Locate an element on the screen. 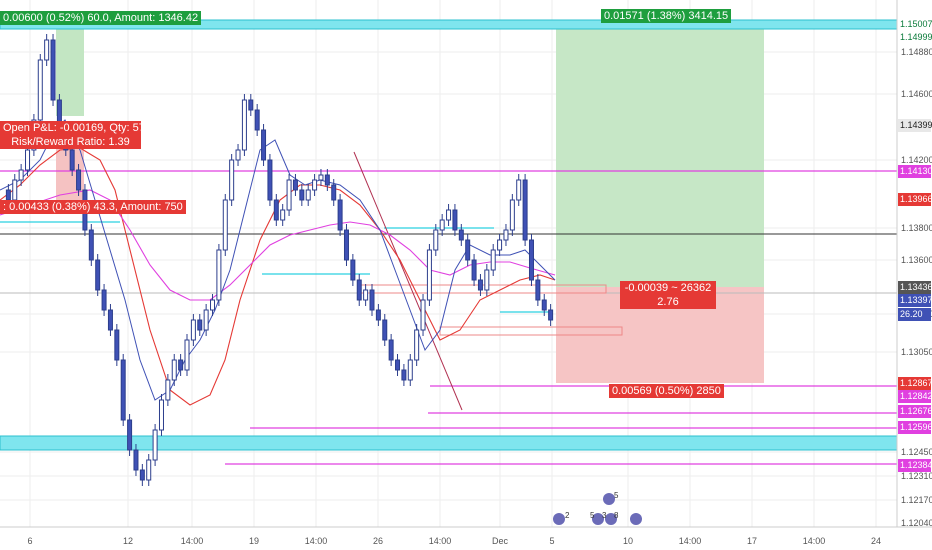 The height and width of the screenshot is (550, 932). profit-zone is located at coordinates (660, 155).